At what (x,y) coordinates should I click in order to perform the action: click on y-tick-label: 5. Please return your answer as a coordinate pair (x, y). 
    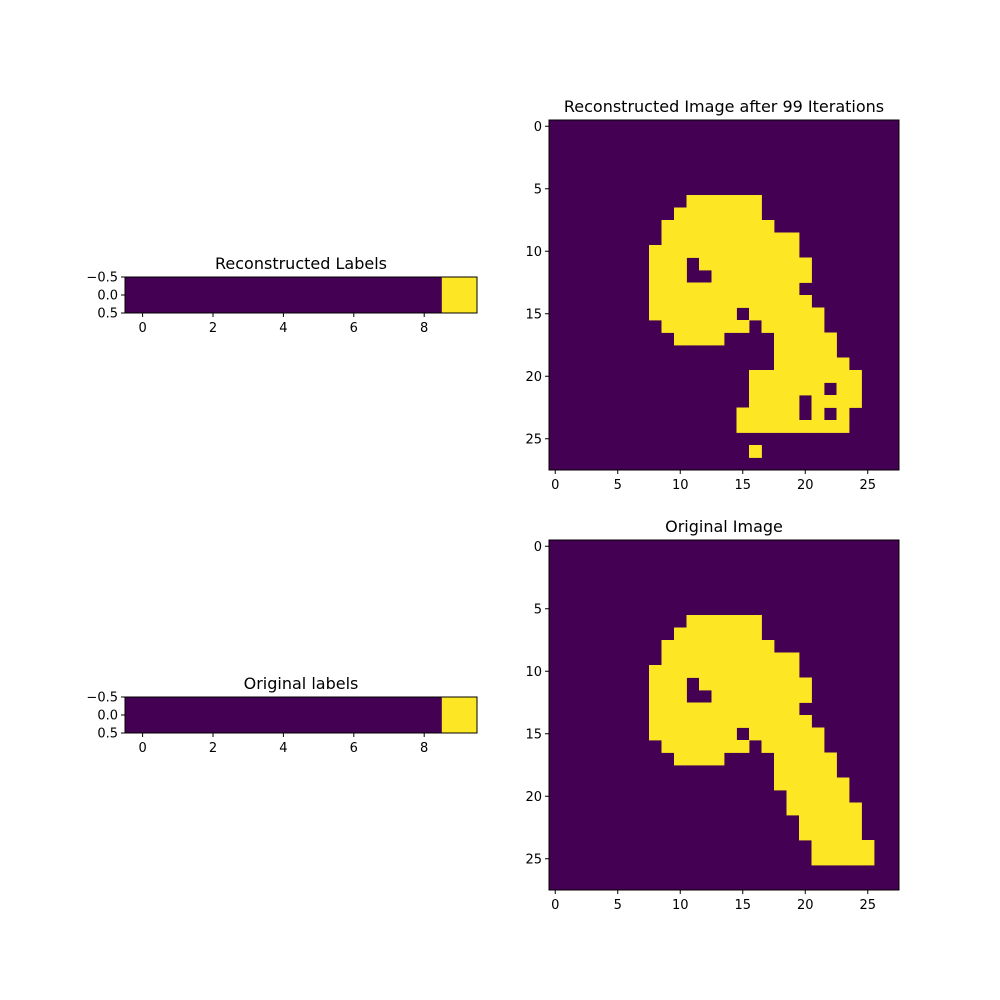
    Looking at the image, I should click on (538, 609).